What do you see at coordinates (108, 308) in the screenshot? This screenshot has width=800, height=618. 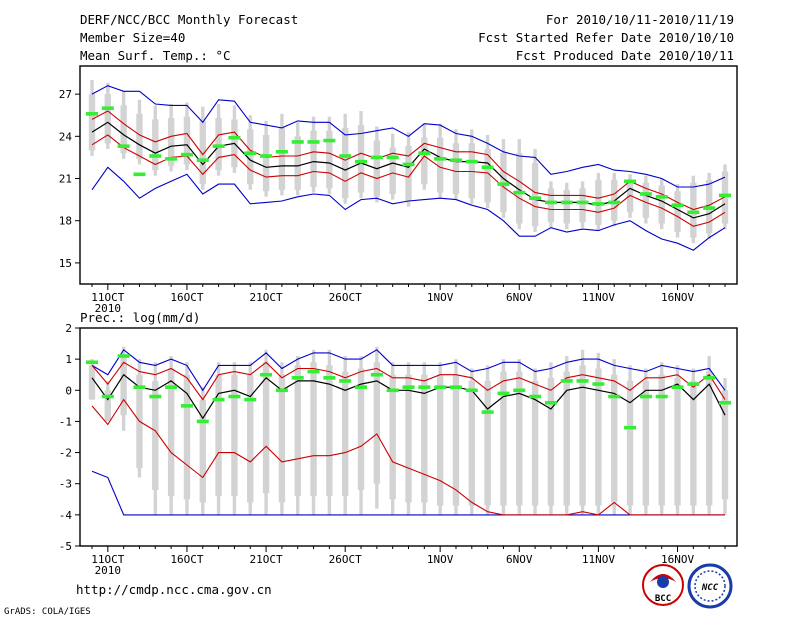 I see `temp-year-label: 2010` at bounding box center [108, 308].